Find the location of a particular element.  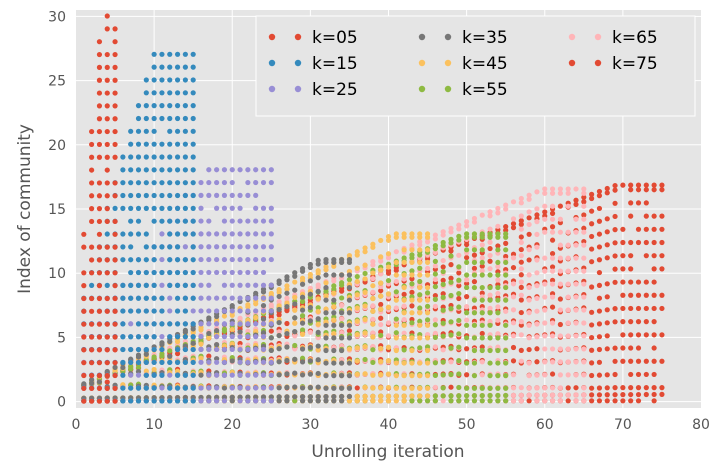

y-tick-label: 25 is located at coordinates (57, 82).